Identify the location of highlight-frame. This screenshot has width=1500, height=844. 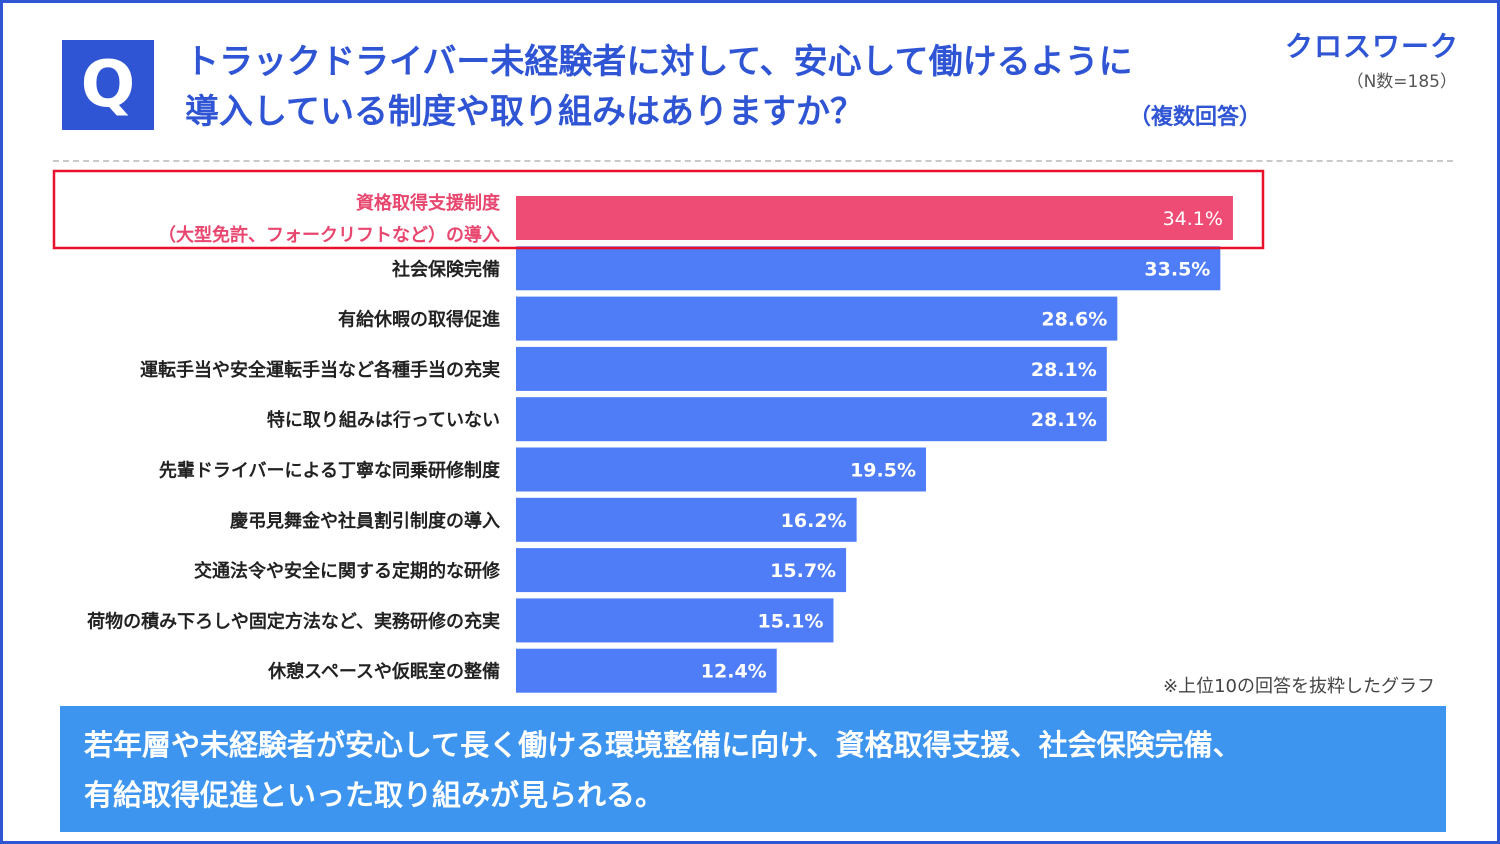
(658, 209).